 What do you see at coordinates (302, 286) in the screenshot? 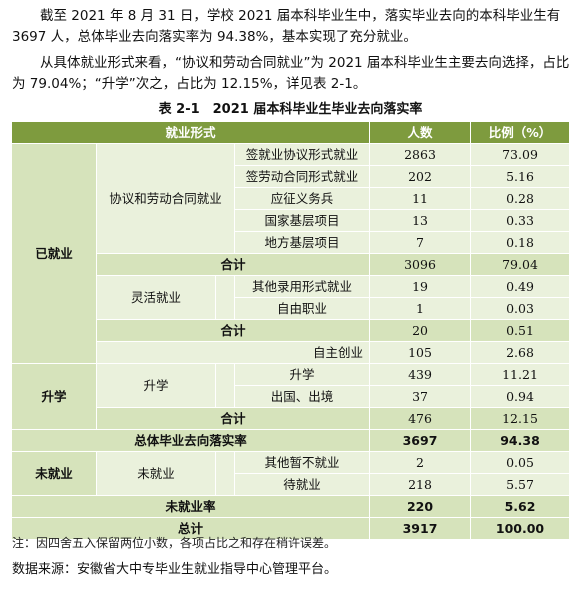
I see `row-name: 其他录用形式就业` at bounding box center [302, 286].